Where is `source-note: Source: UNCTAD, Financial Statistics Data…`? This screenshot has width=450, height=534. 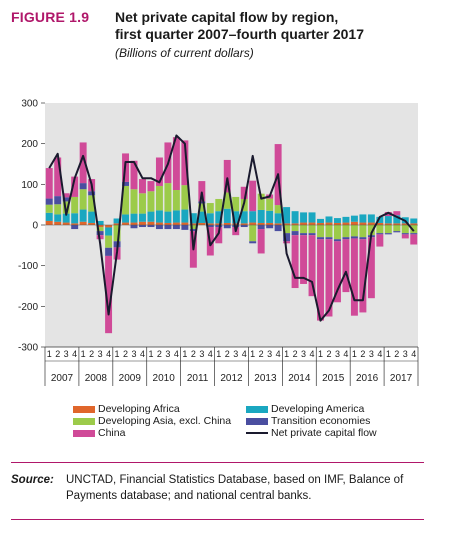 source-note: Source: UNCTAD, Financial Statistics Data… is located at coordinates (221, 488).